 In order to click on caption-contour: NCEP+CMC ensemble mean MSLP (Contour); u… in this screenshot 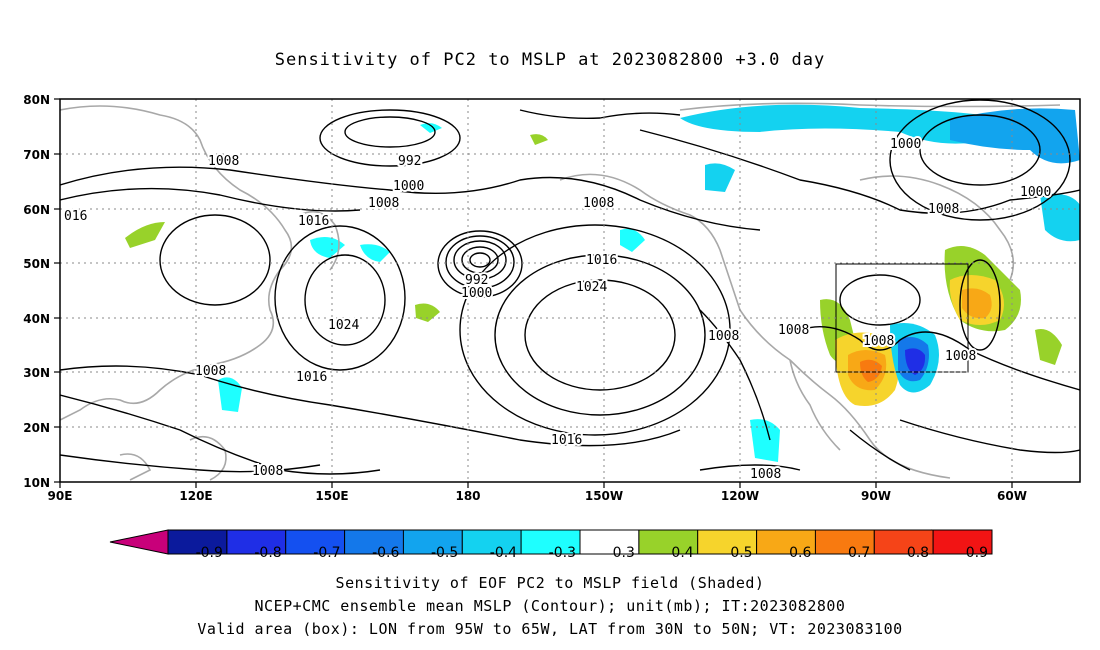, I will do `click(550, 606)`.